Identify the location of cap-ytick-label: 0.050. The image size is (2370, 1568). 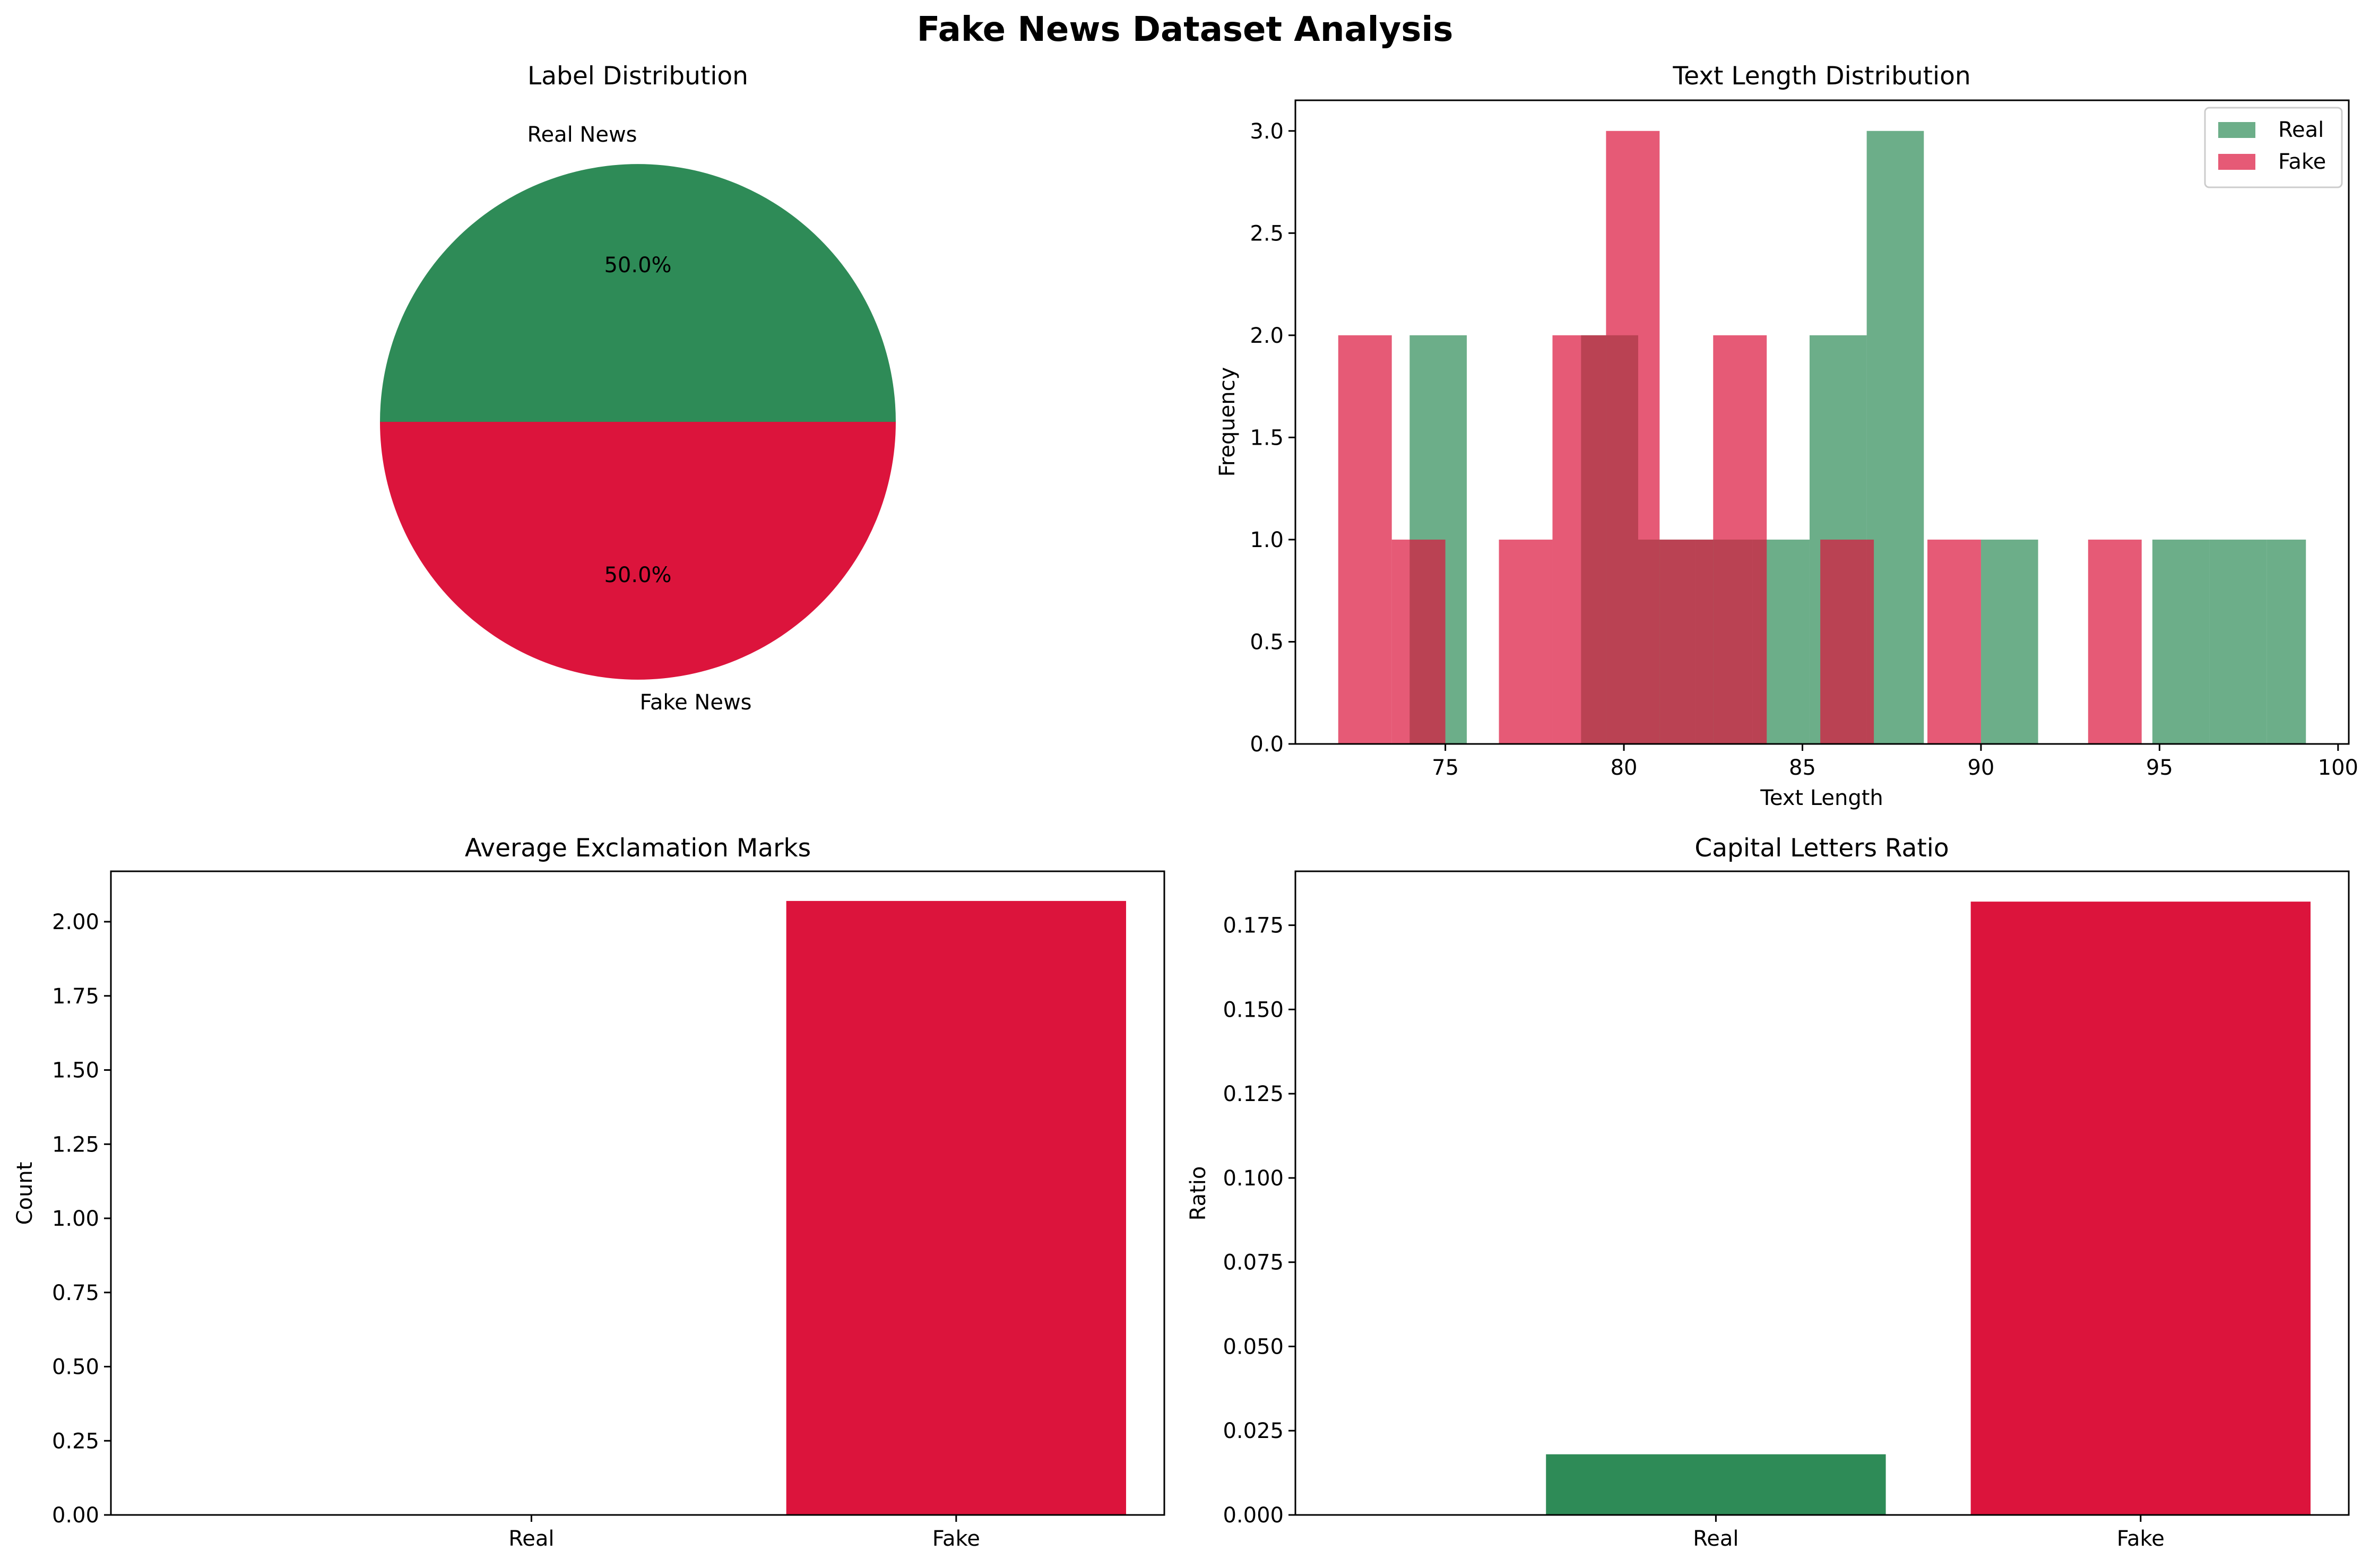
(1253, 1347).